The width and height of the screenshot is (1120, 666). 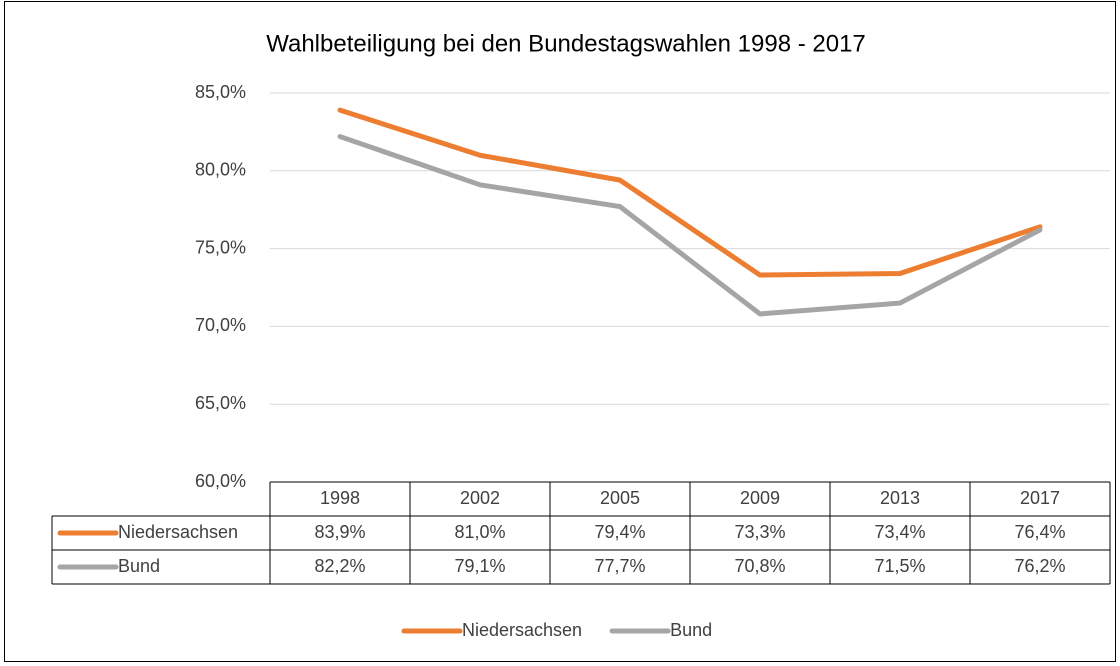 I want to click on legend-label: Bund, so click(x=691, y=630).